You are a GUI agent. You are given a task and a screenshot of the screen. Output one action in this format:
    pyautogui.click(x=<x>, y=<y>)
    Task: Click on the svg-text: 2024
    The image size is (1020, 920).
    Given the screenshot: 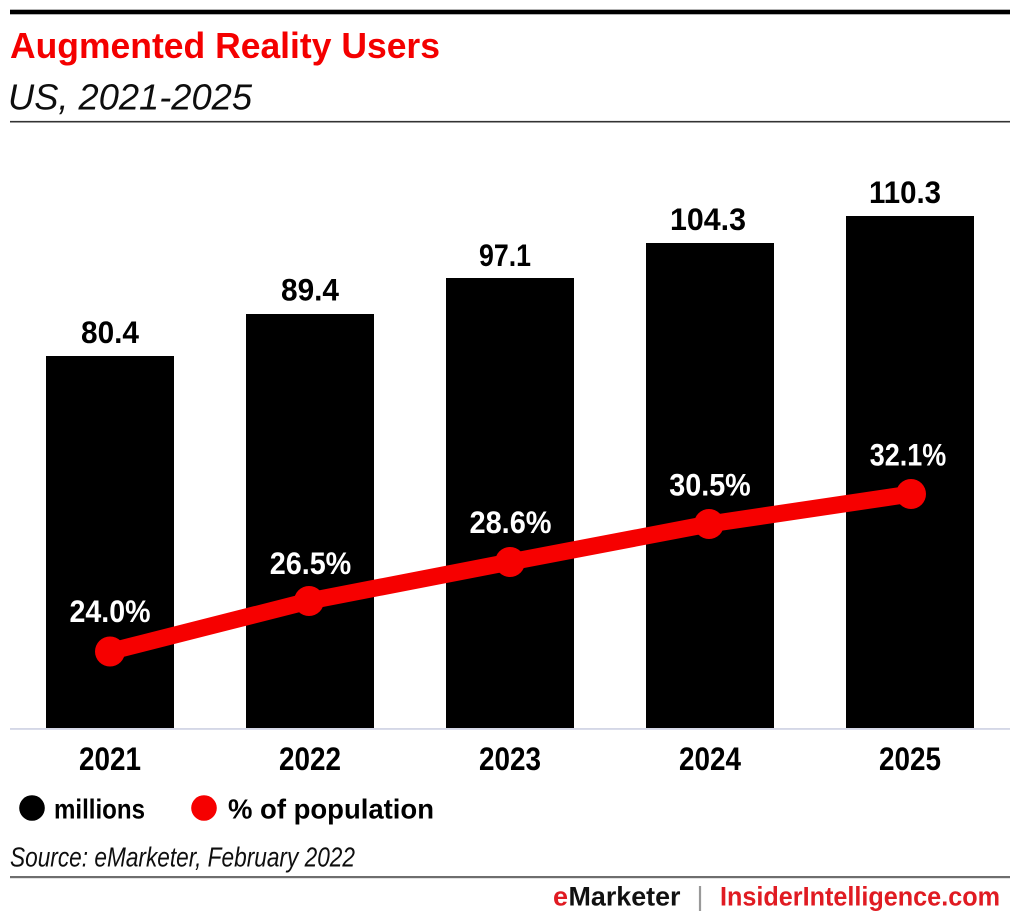 What is the action you would take?
    pyautogui.click(x=710, y=759)
    